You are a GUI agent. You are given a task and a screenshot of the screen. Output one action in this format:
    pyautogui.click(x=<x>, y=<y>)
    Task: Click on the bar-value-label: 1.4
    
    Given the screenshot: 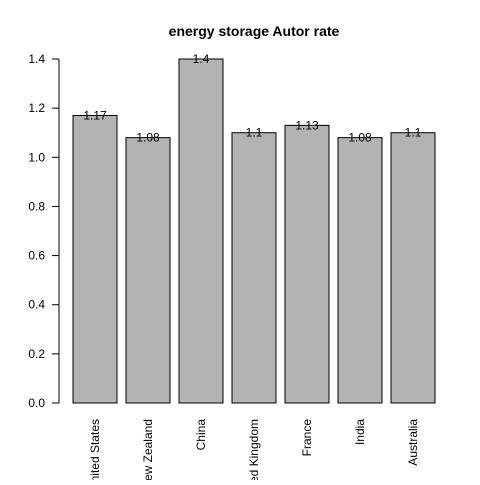 What is the action you would take?
    pyautogui.click(x=201, y=59)
    